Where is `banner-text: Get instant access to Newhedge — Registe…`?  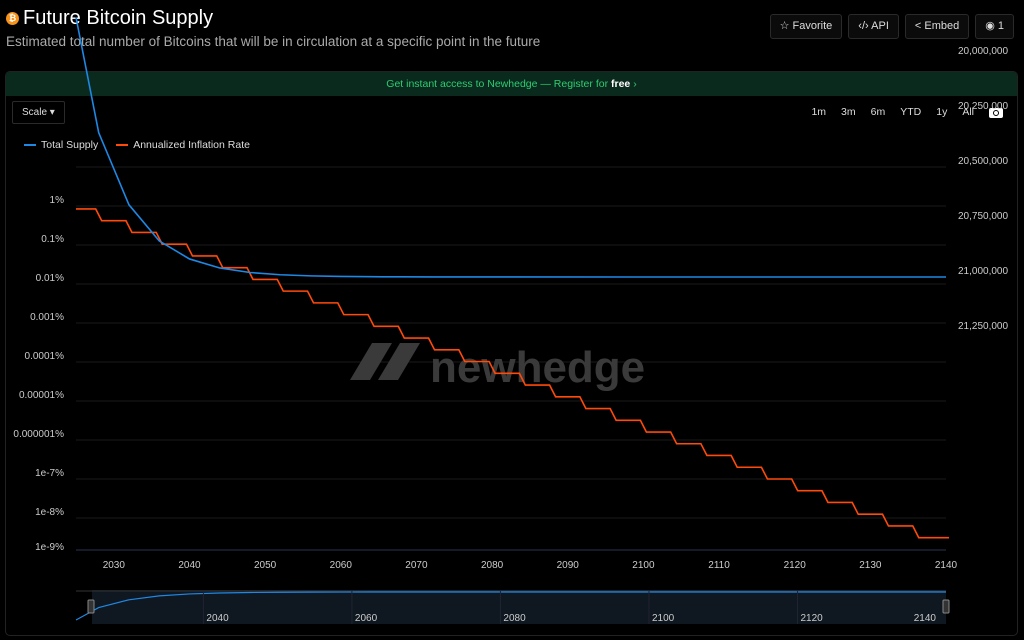 banner-text: Get instant access to Newhedge — Registe… is located at coordinates (498, 84).